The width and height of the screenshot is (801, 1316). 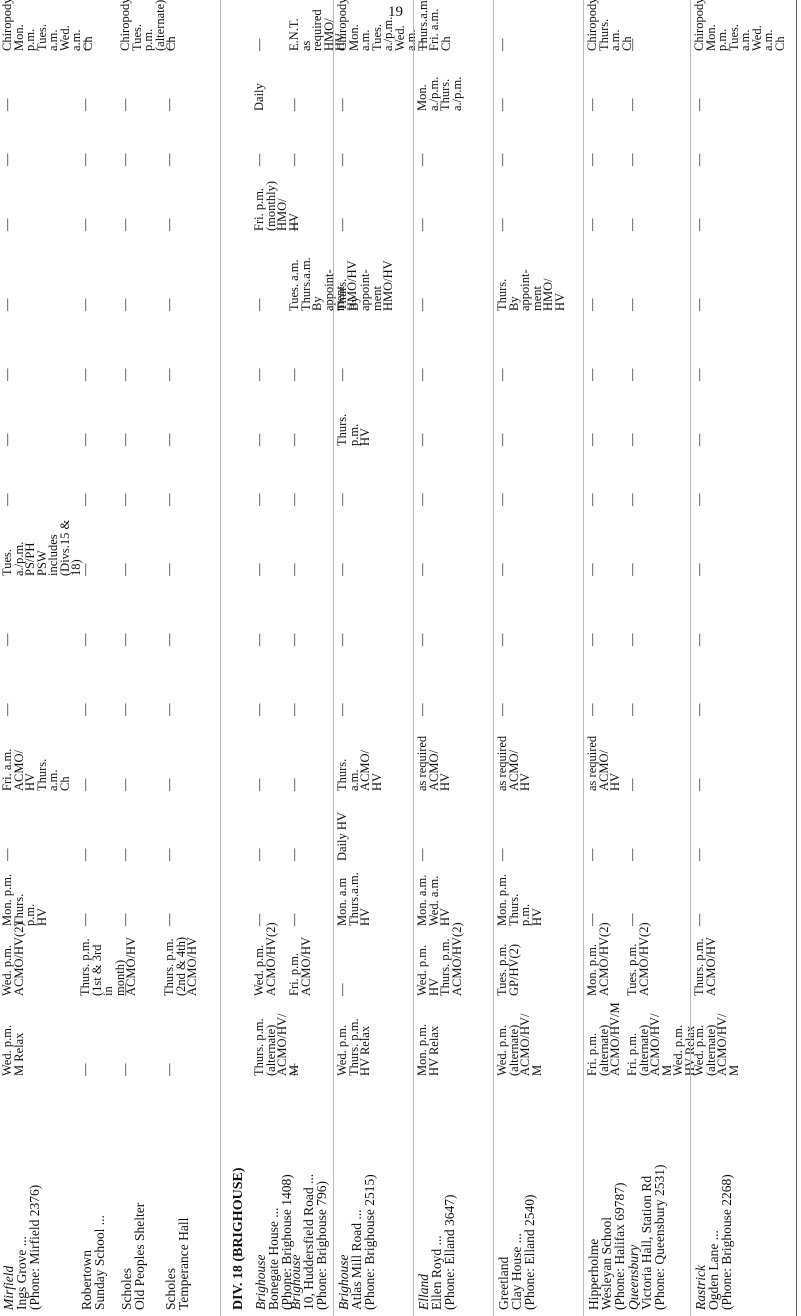 I want to click on schedule-cell: Wed. p.m. (alternate) ACMO/HV/ M, so click(x=519, y=1044).